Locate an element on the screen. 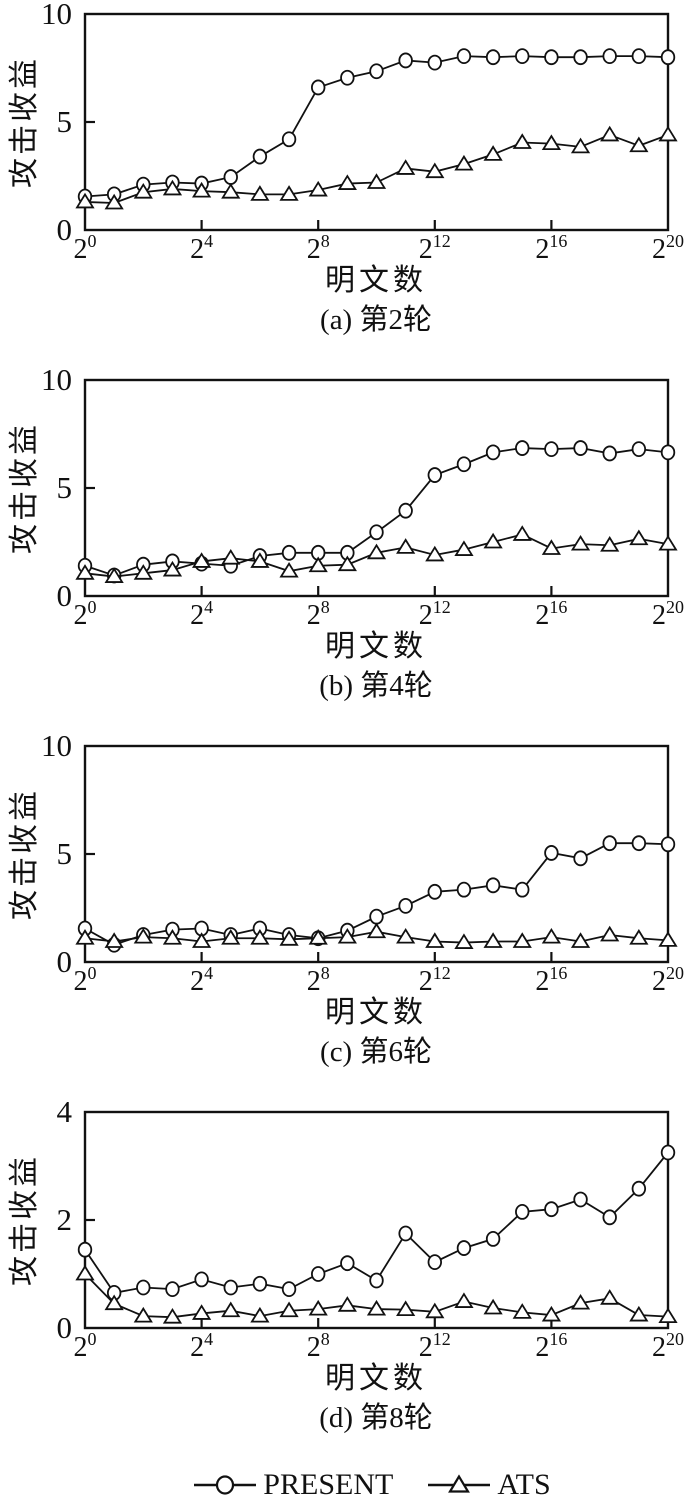 The image size is (700, 1506). legend-item-present: PRESENT is located at coordinates (293, 1485).